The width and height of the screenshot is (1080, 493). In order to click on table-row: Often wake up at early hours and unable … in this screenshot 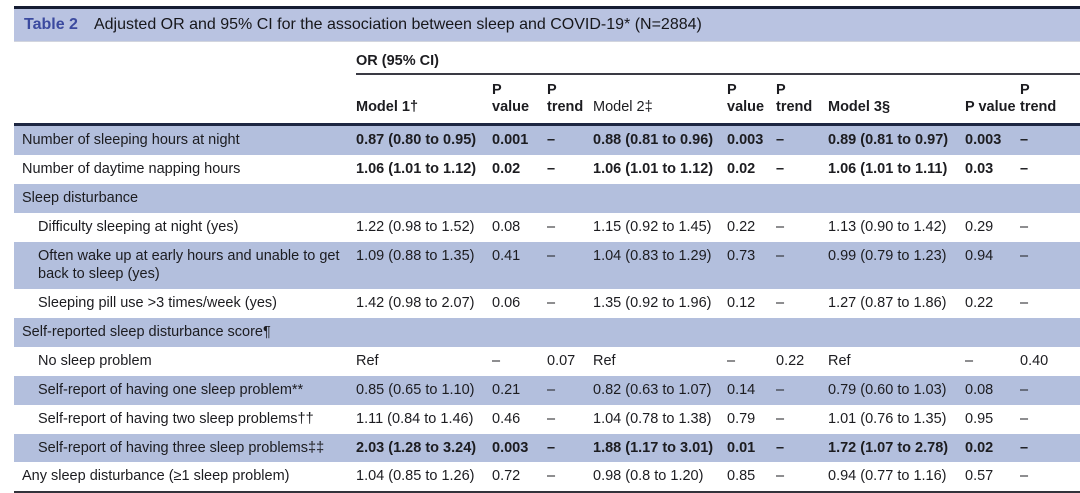, I will do `click(547, 265)`.